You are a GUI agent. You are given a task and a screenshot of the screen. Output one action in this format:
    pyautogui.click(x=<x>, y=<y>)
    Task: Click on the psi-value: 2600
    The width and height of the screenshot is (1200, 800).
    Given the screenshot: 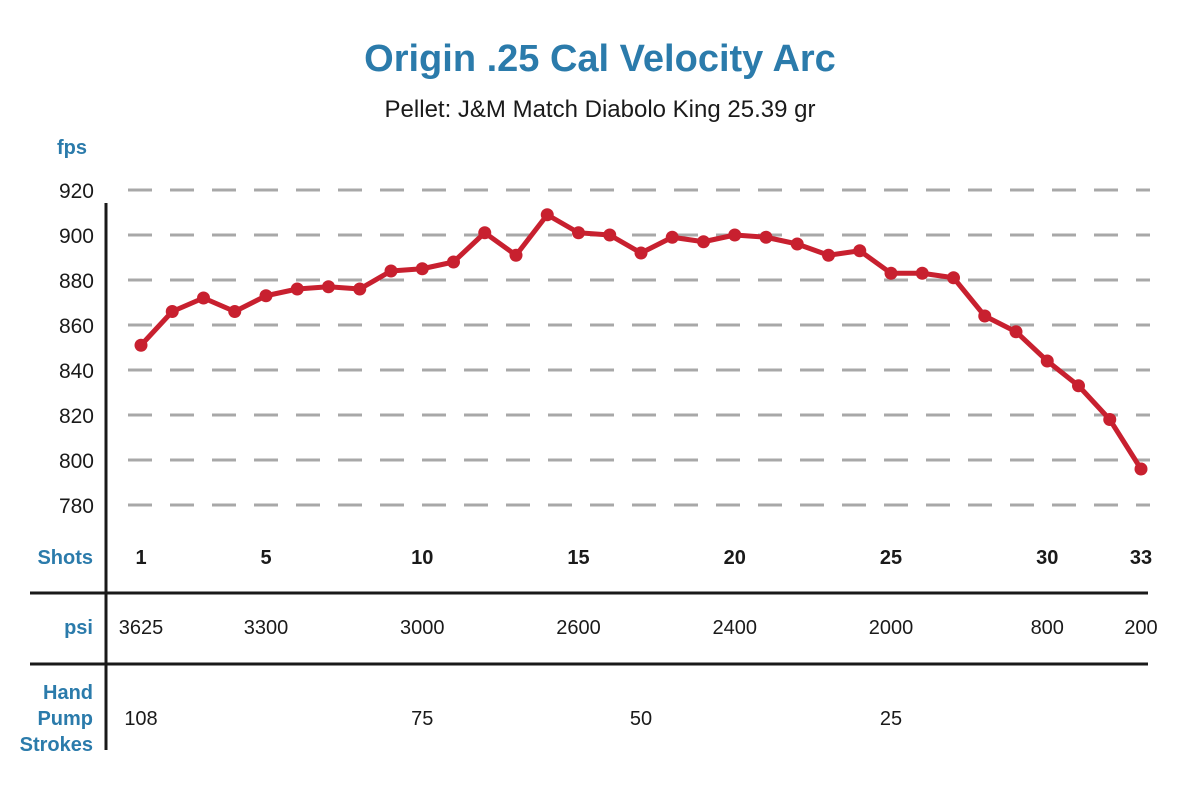 What is the action you would take?
    pyautogui.click(x=578, y=628)
    